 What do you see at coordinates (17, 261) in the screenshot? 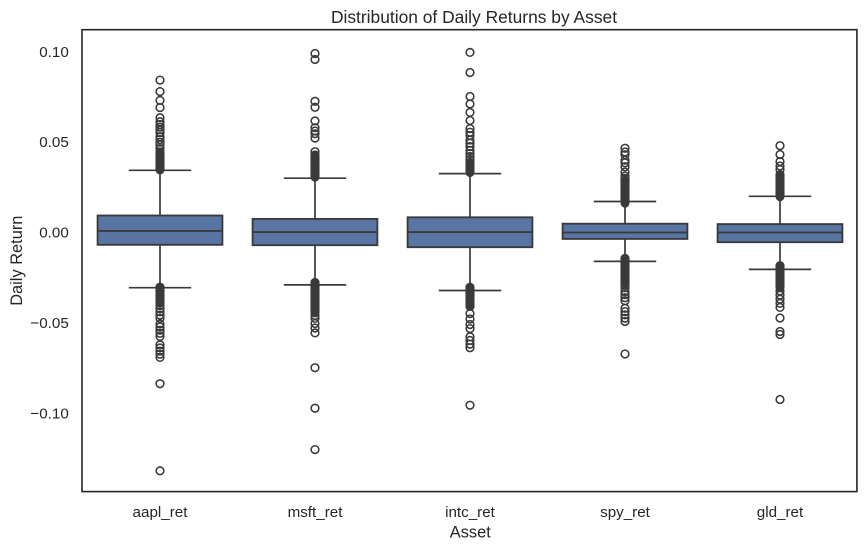
I see `svg-text: Daily Return` at bounding box center [17, 261].